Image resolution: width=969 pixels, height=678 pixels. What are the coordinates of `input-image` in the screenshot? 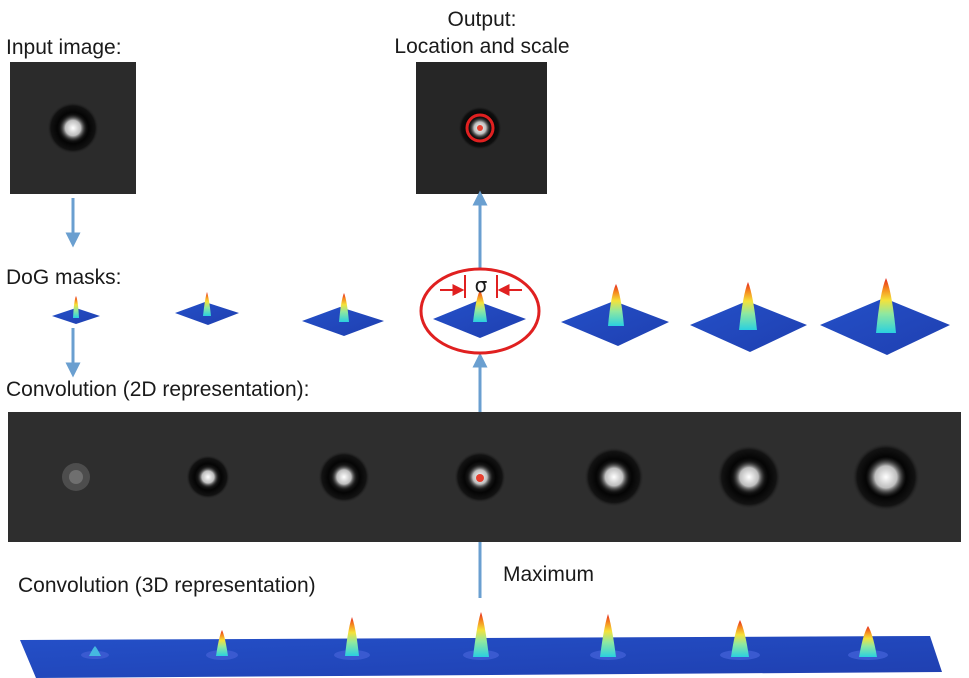 It's located at (73, 128).